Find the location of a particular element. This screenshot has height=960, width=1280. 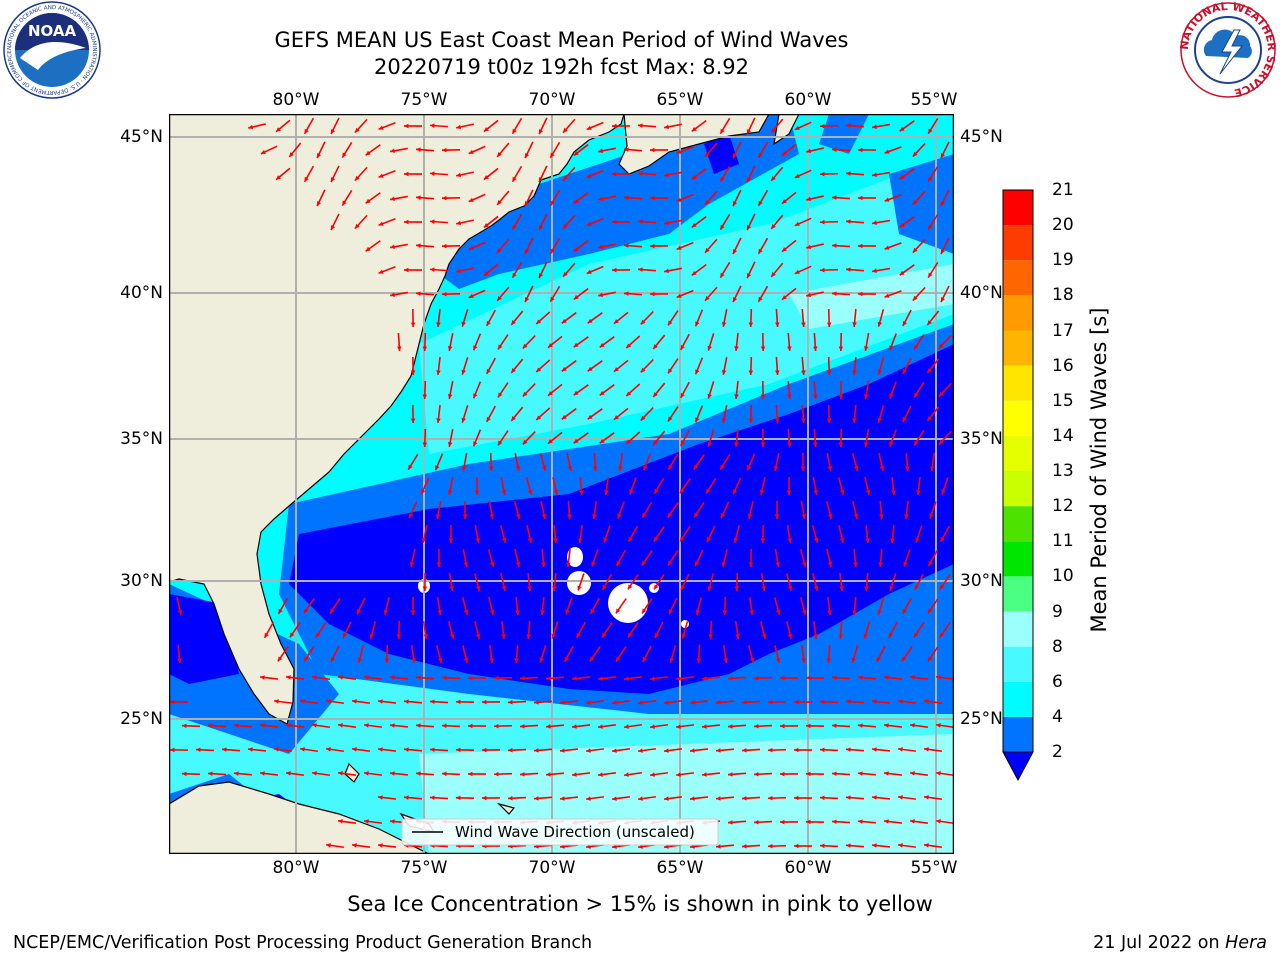

colorbar-tick-label: 4 is located at coordinates (1057, 716).